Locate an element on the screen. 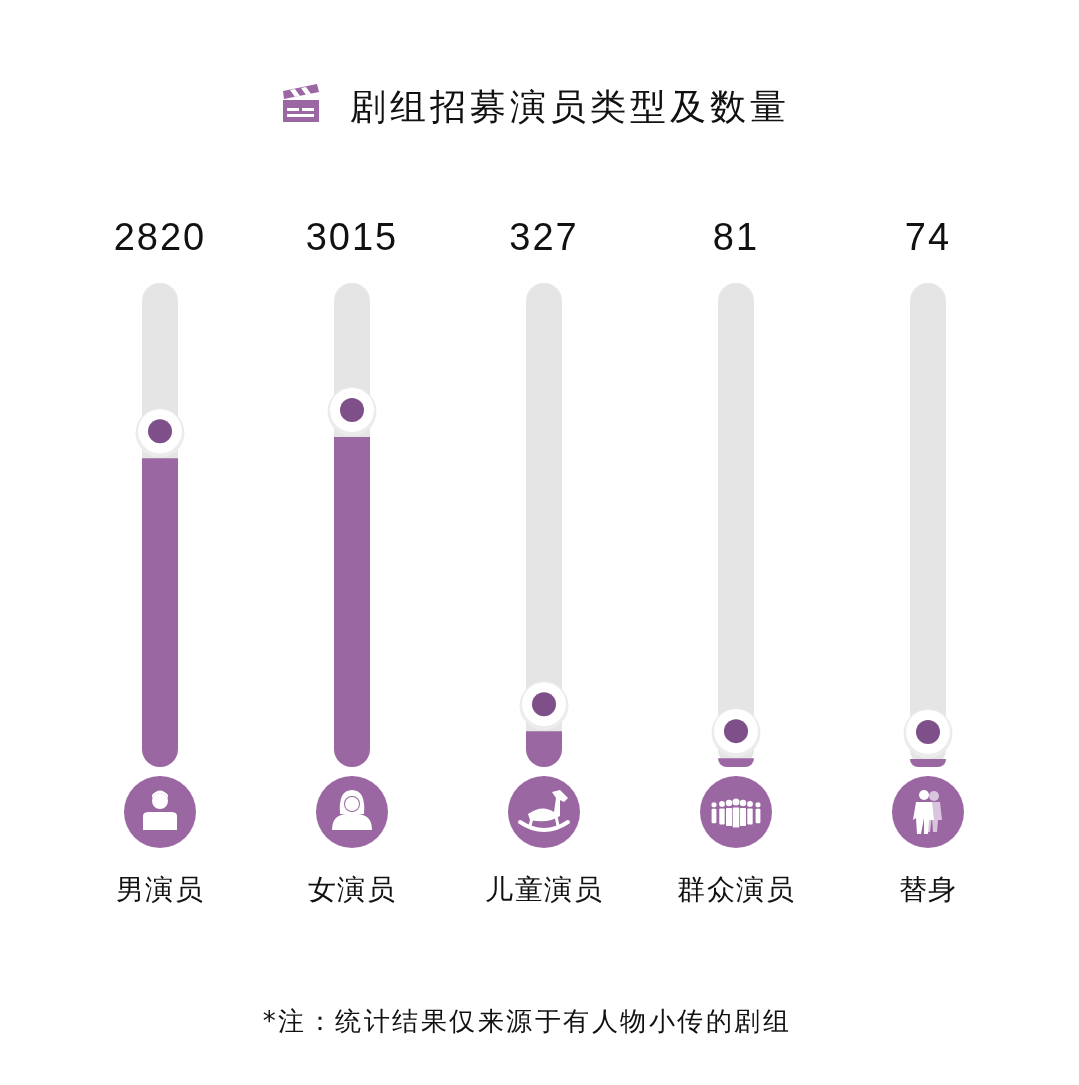  data-label: 74 is located at coordinates (928, 237).